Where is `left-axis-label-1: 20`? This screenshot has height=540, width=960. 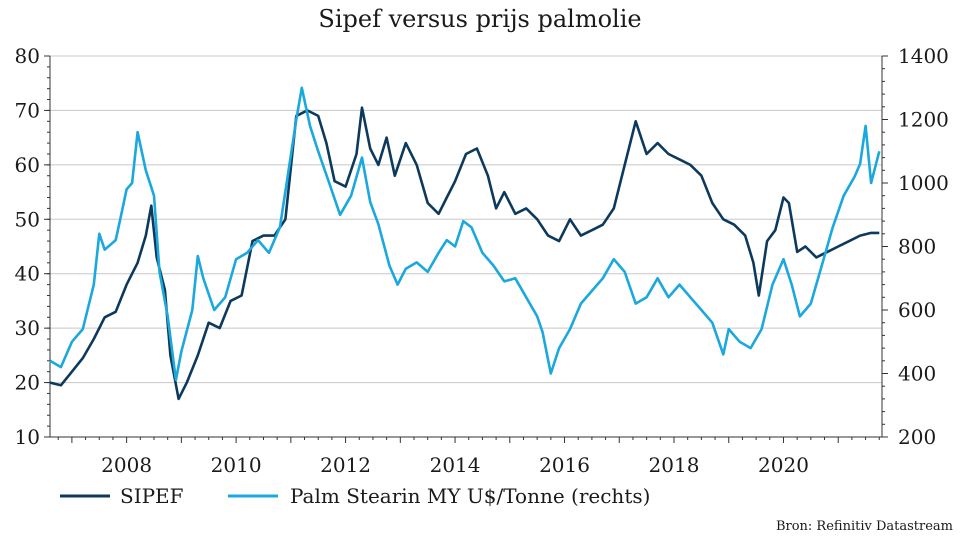
left-axis-label-1: 20 is located at coordinates (27, 383).